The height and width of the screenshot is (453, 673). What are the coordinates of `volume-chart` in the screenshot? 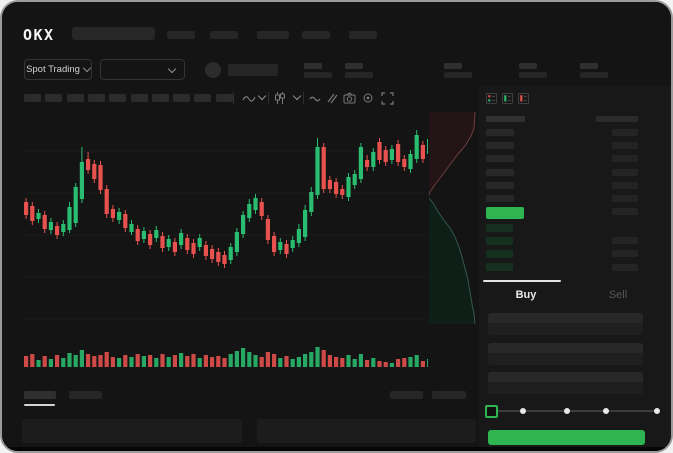 It's located at (225, 355).